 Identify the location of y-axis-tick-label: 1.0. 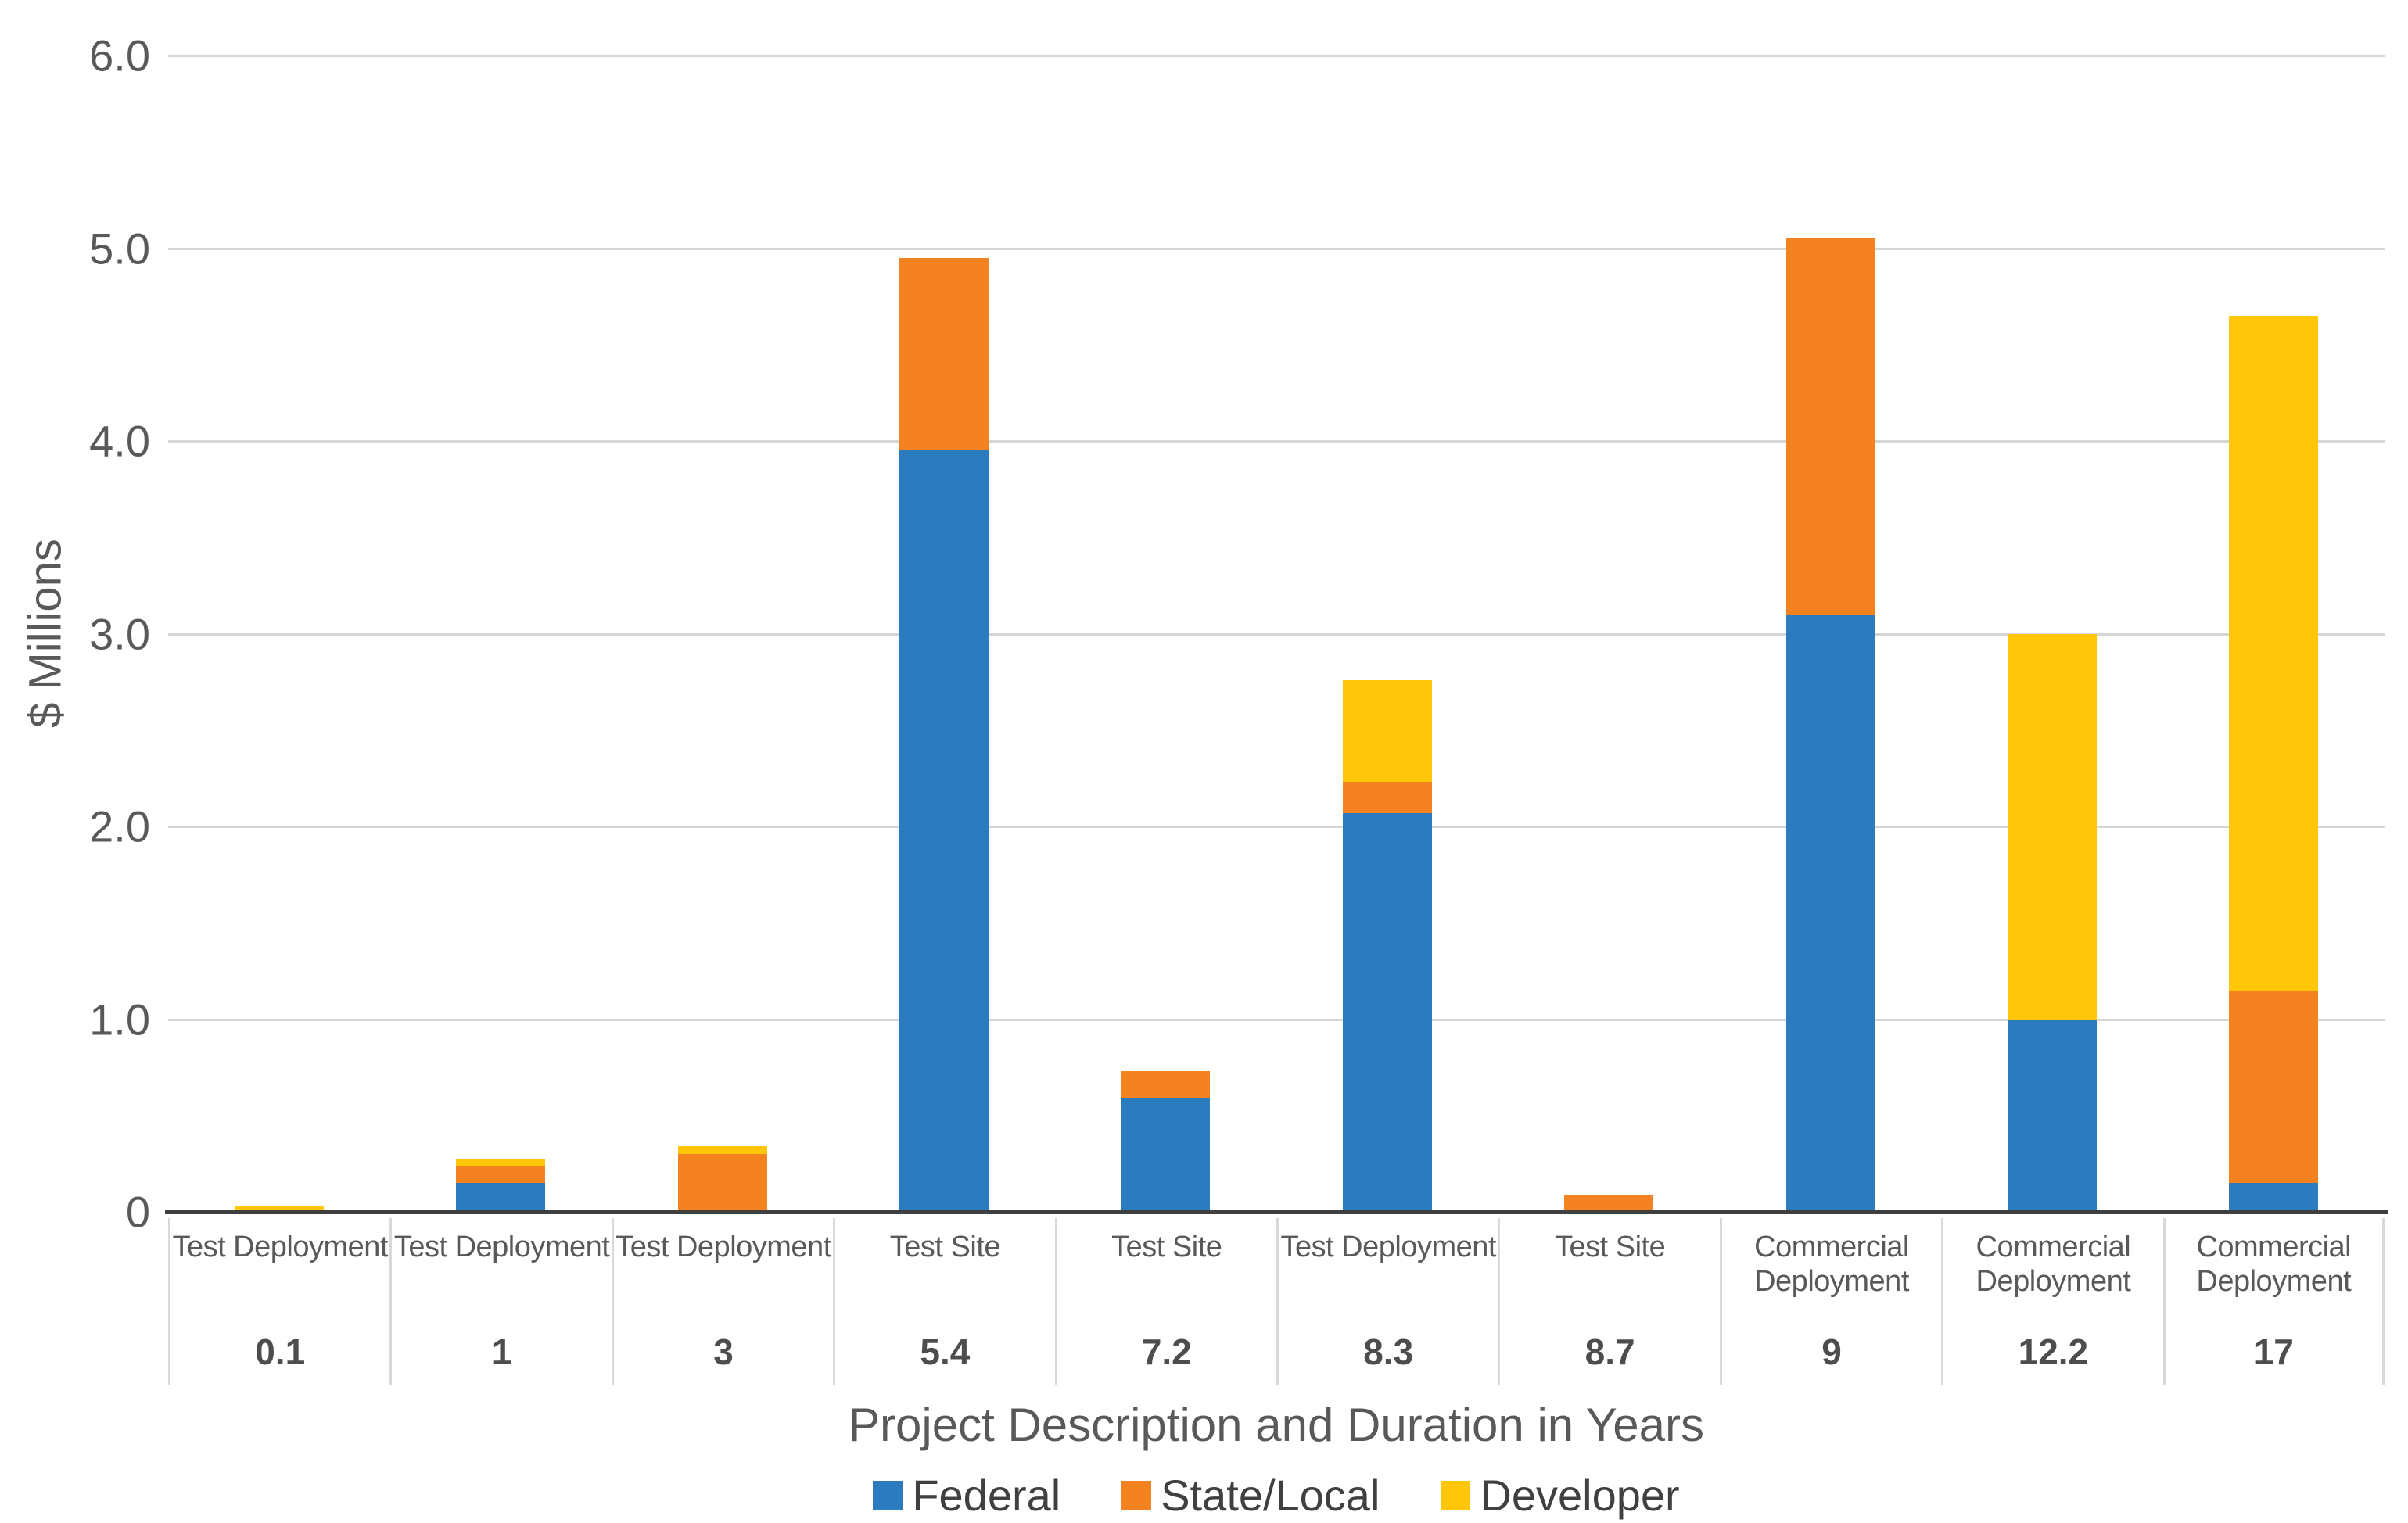
(120, 1019).